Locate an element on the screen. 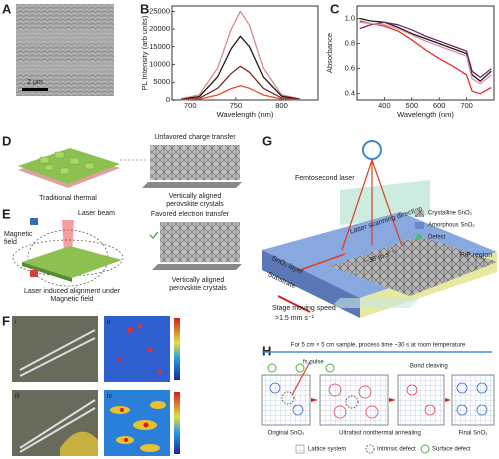 Image resolution: width=499 pixels, height=459 pixels. film is located at coordinates (69, 166).